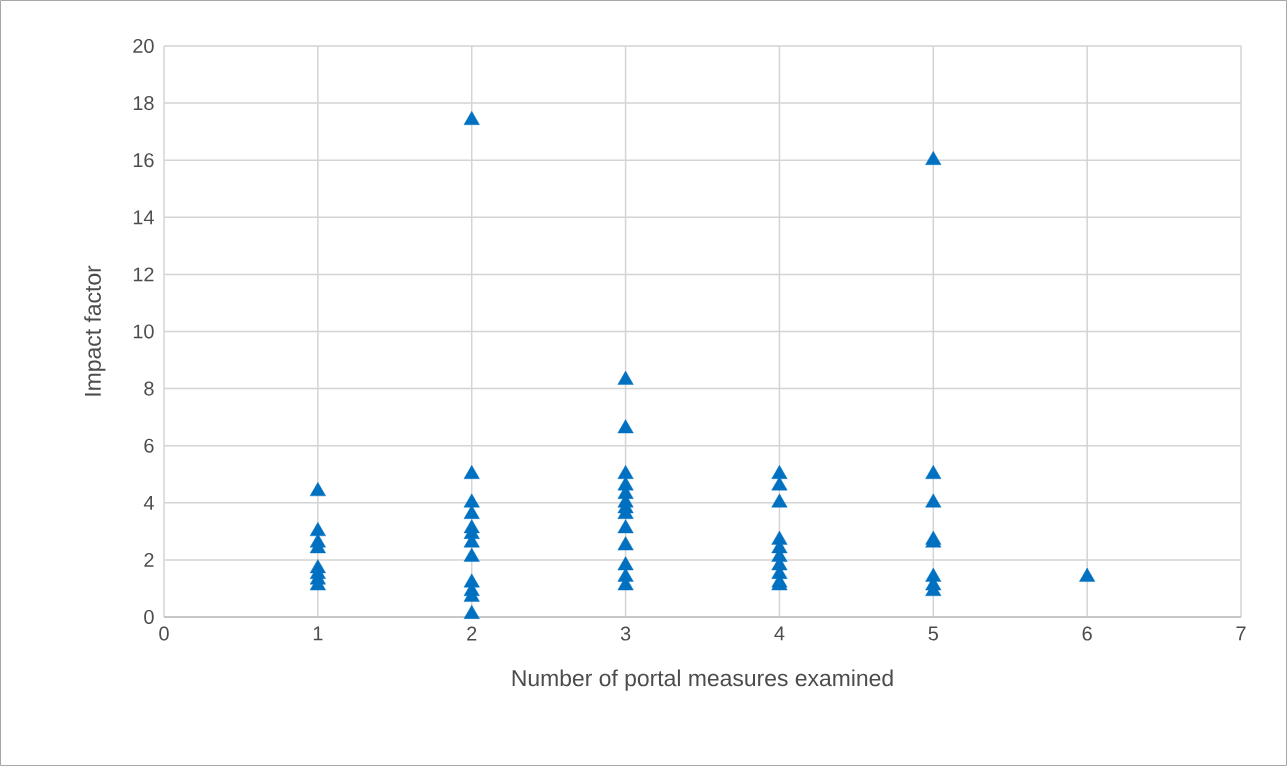 Image resolution: width=1287 pixels, height=766 pixels. What do you see at coordinates (149, 559) in the screenshot?
I see `y-tick-label: 2` at bounding box center [149, 559].